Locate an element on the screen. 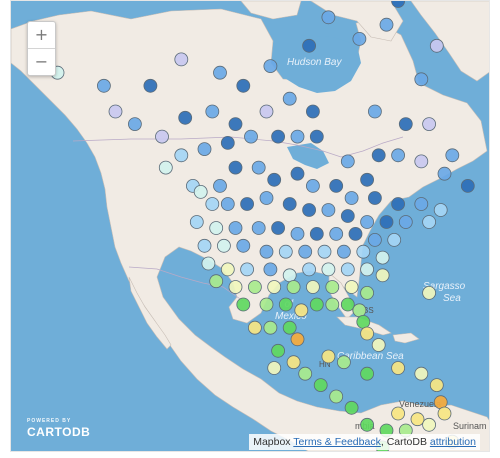  zoom-out-button: − is located at coordinates (41, 61).